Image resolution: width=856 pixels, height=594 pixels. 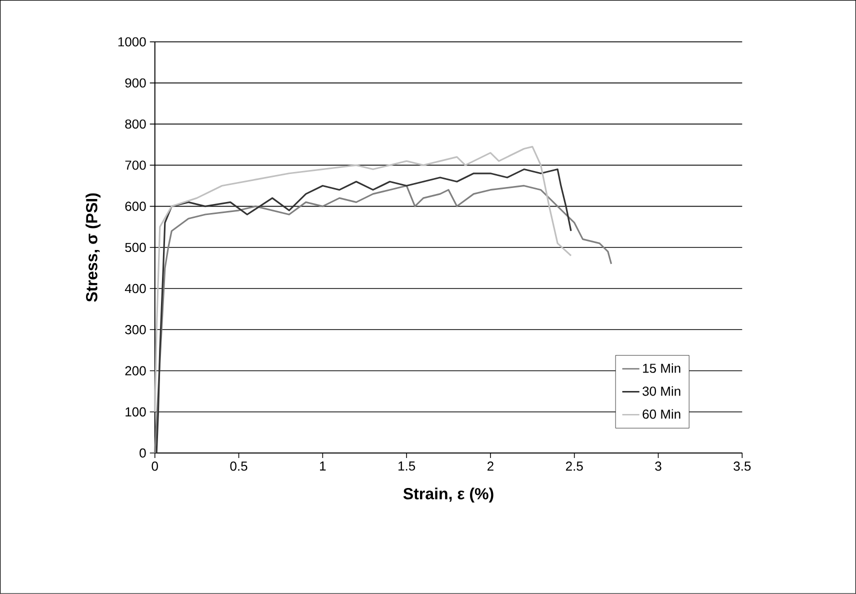 What do you see at coordinates (661, 414) in the screenshot?
I see `legend-label: 60 Min` at bounding box center [661, 414].